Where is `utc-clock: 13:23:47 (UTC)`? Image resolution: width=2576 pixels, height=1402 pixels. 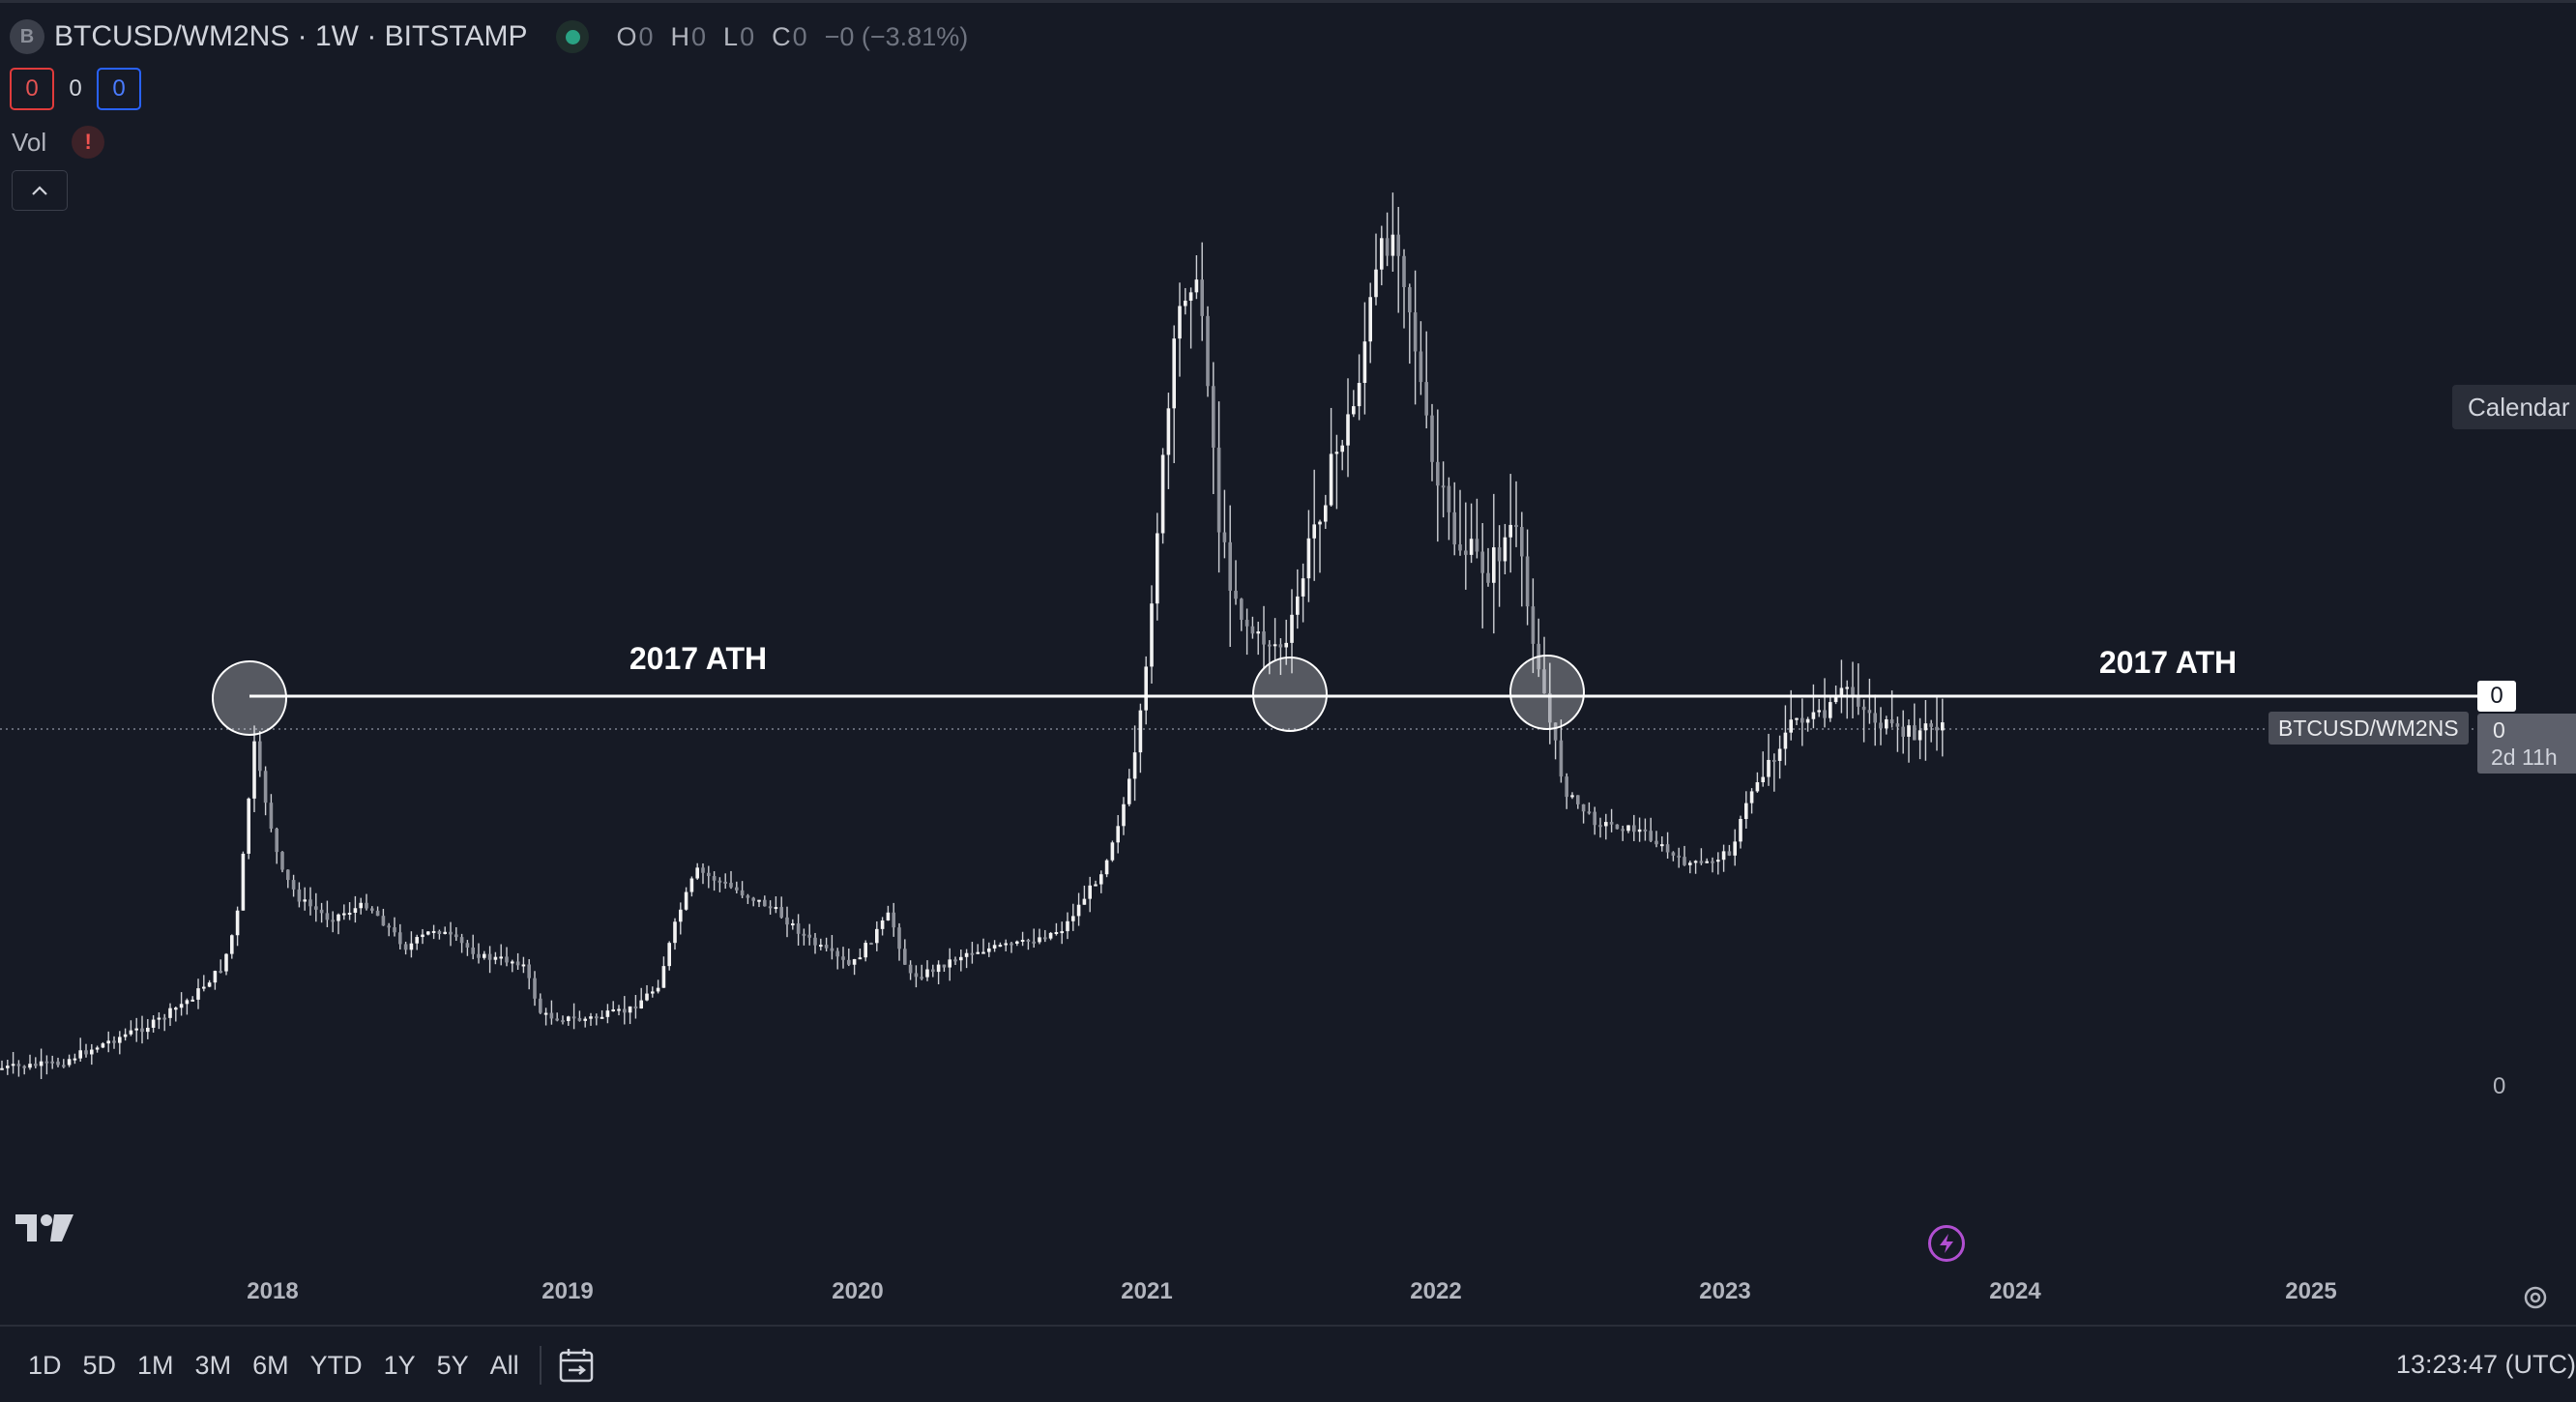 utc-clock: 13:23:47 (UTC) is located at coordinates (2485, 1364).